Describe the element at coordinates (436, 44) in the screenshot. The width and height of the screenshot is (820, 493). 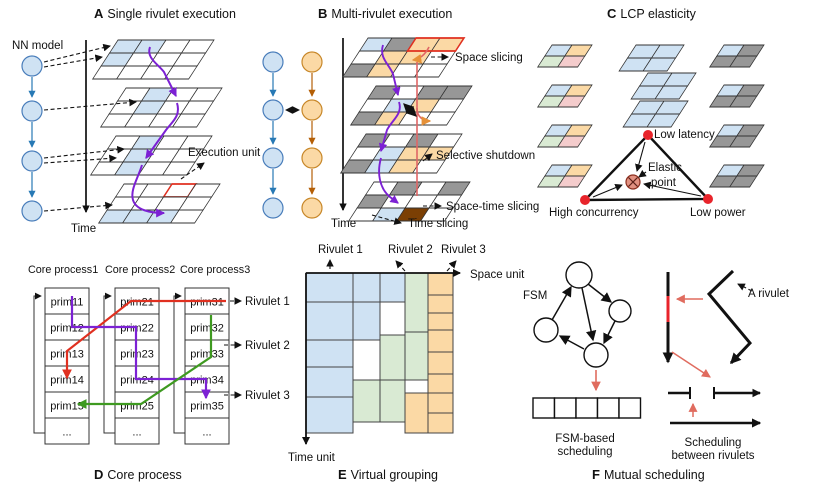
I see `space-slice-outline` at that location.